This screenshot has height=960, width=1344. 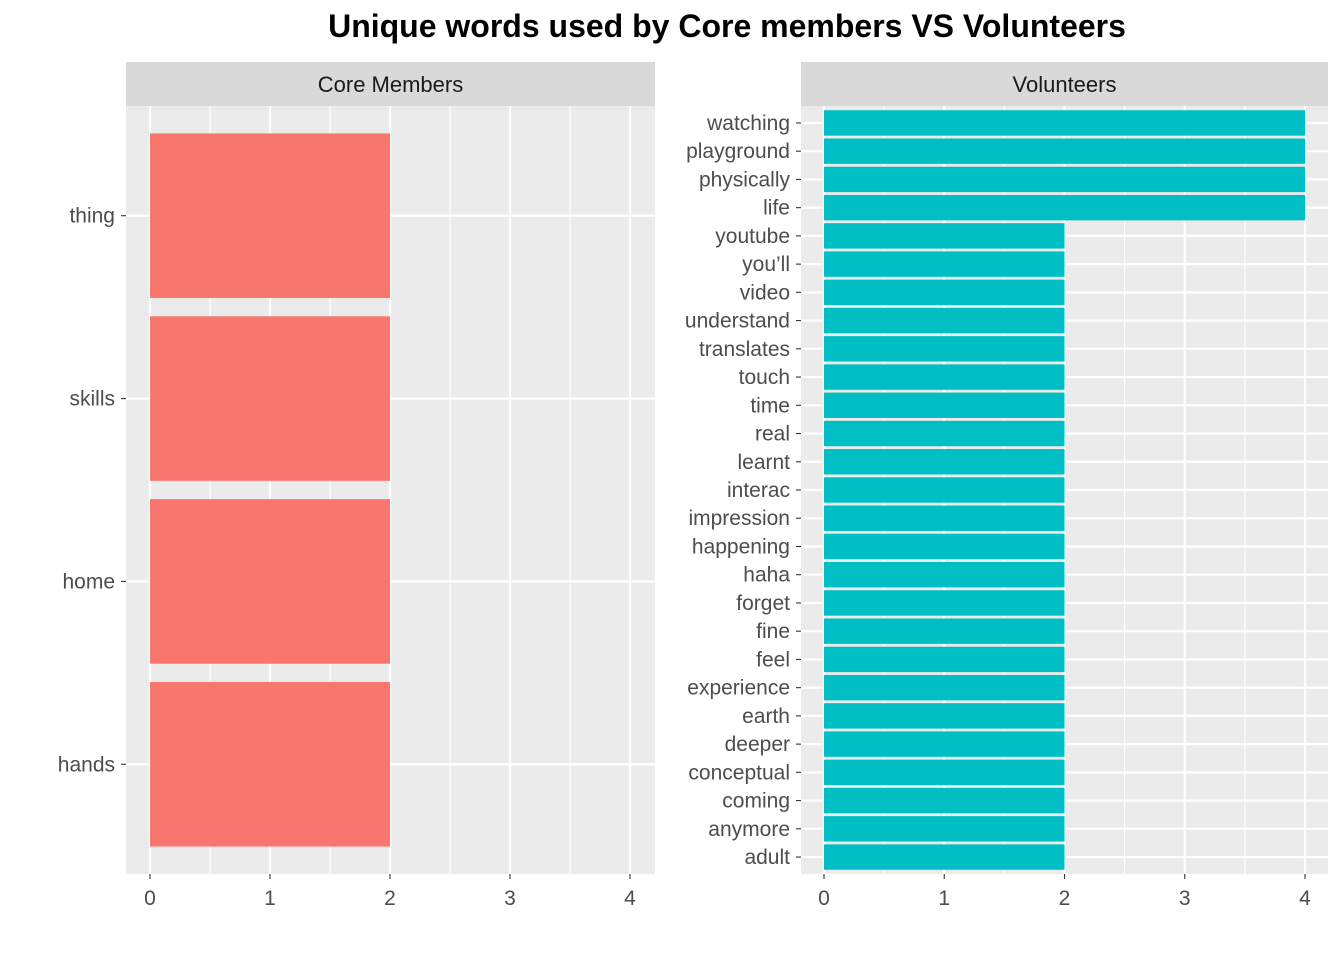 What do you see at coordinates (944, 320) in the screenshot?
I see `bar-vol-understand` at bounding box center [944, 320].